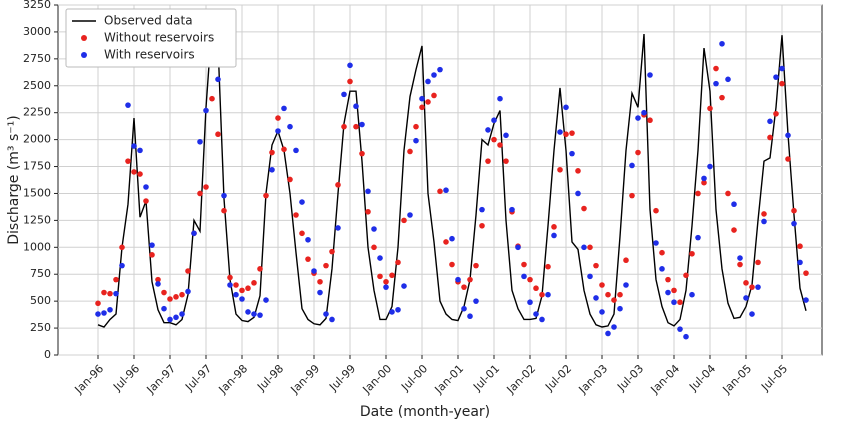 This screenshot has width=850, height=422. What do you see at coordinates (377, 379) in the screenshot?
I see `x-tick-label: Jan-00` at bounding box center [377, 379].